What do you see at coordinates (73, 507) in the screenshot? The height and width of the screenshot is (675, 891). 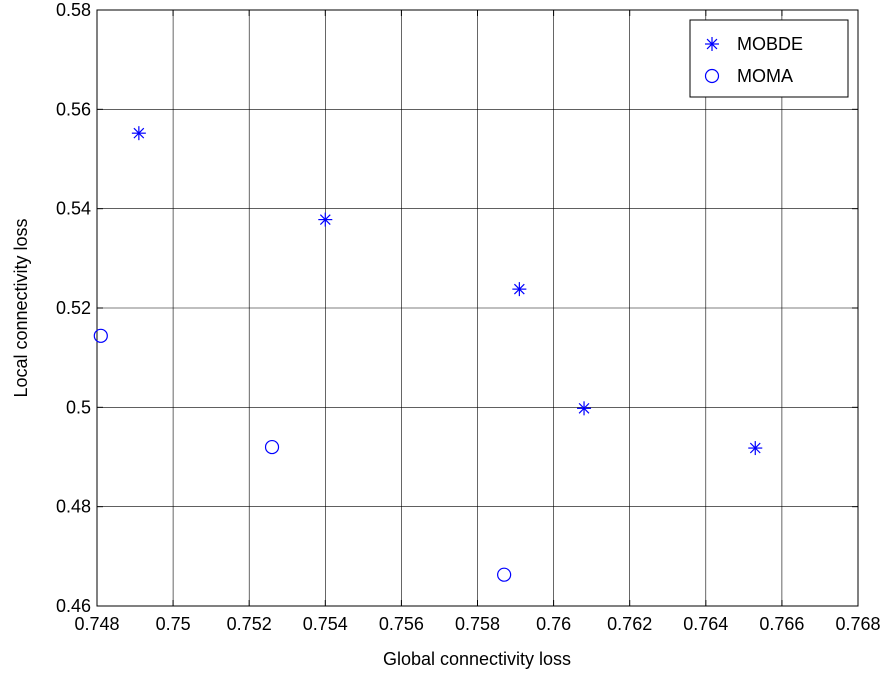 I see `y-tick-label: 0.48` at bounding box center [73, 507].